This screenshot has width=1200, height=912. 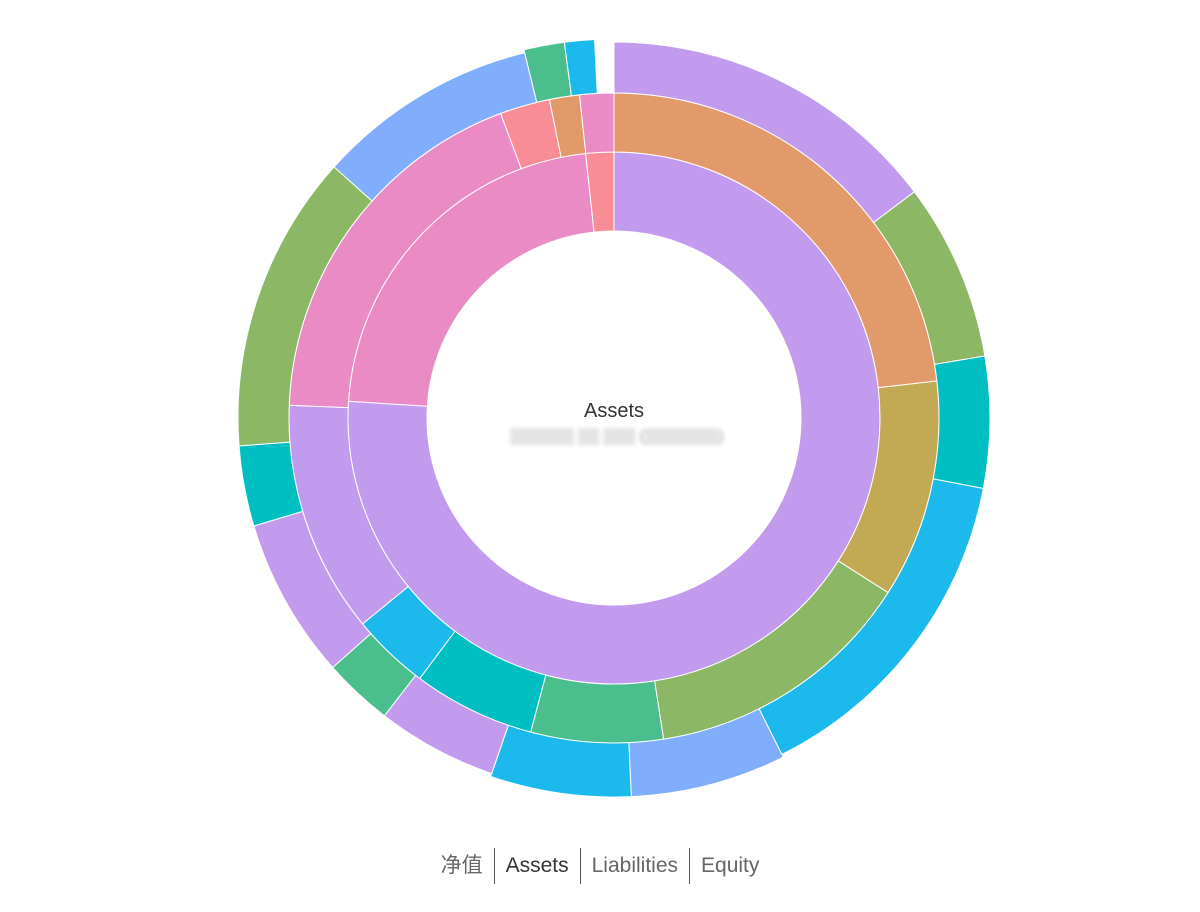 What do you see at coordinates (537, 865) in the screenshot?
I see `legend-item-assets: Assets` at bounding box center [537, 865].